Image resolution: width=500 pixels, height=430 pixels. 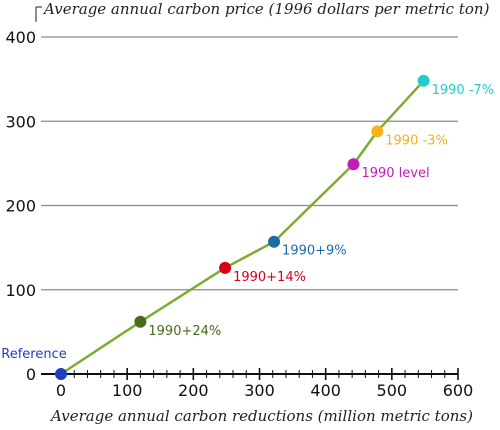 I want to click on y-tick-labels: 0 100 200 300 400, so click(x=20, y=206).